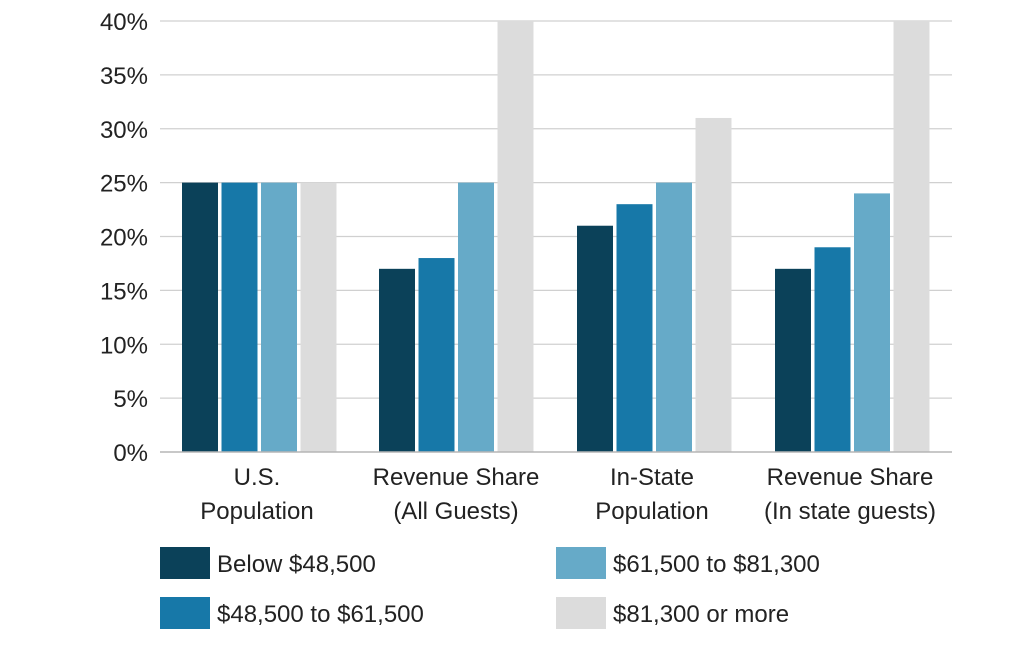 The height and width of the screenshot is (647, 1024). Describe the element at coordinates (130, 453) in the screenshot. I see `y-tick-label: 0%` at that location.